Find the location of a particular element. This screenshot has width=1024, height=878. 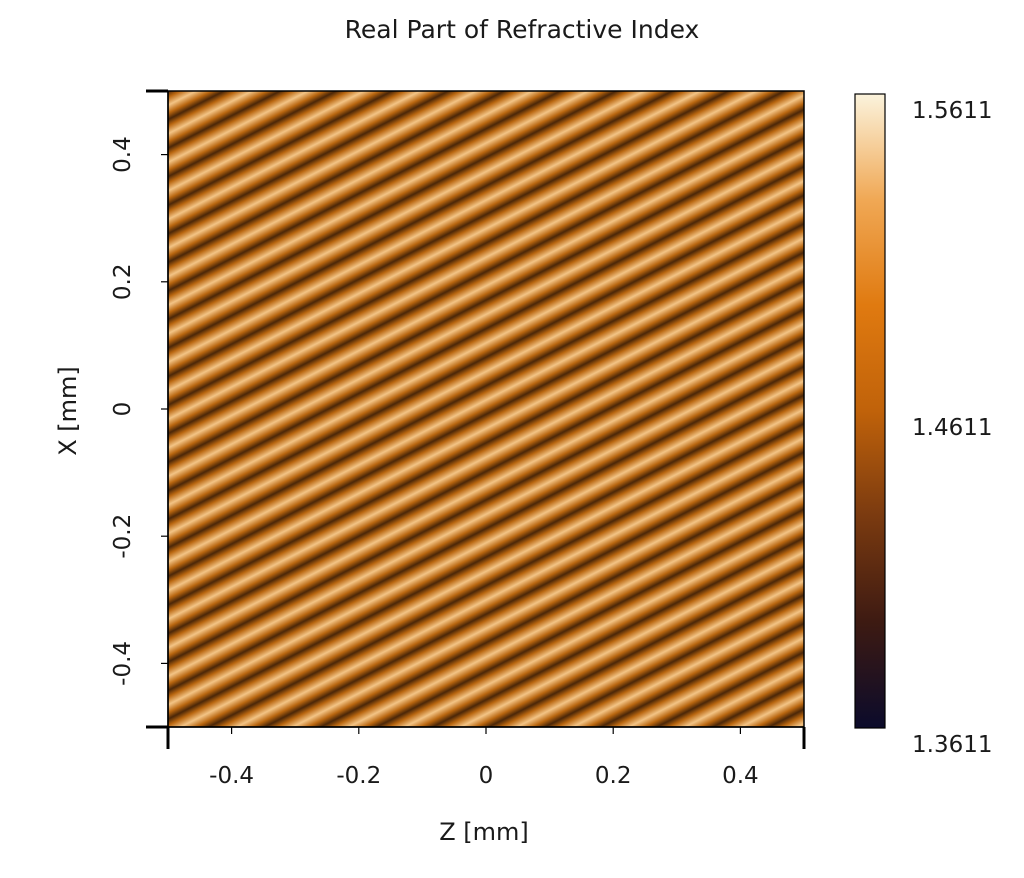

x-axis-label: Z [mm] is located at coordinates (484, 832).